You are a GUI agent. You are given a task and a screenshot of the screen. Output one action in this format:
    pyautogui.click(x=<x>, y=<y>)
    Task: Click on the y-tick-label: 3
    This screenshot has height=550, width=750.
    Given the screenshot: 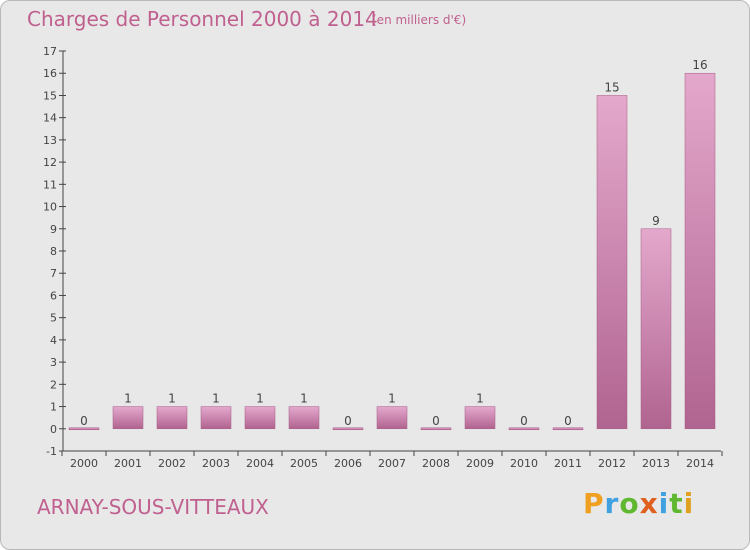 What is the action you would take?
    pyautogui.click(x=53, y=362)
    